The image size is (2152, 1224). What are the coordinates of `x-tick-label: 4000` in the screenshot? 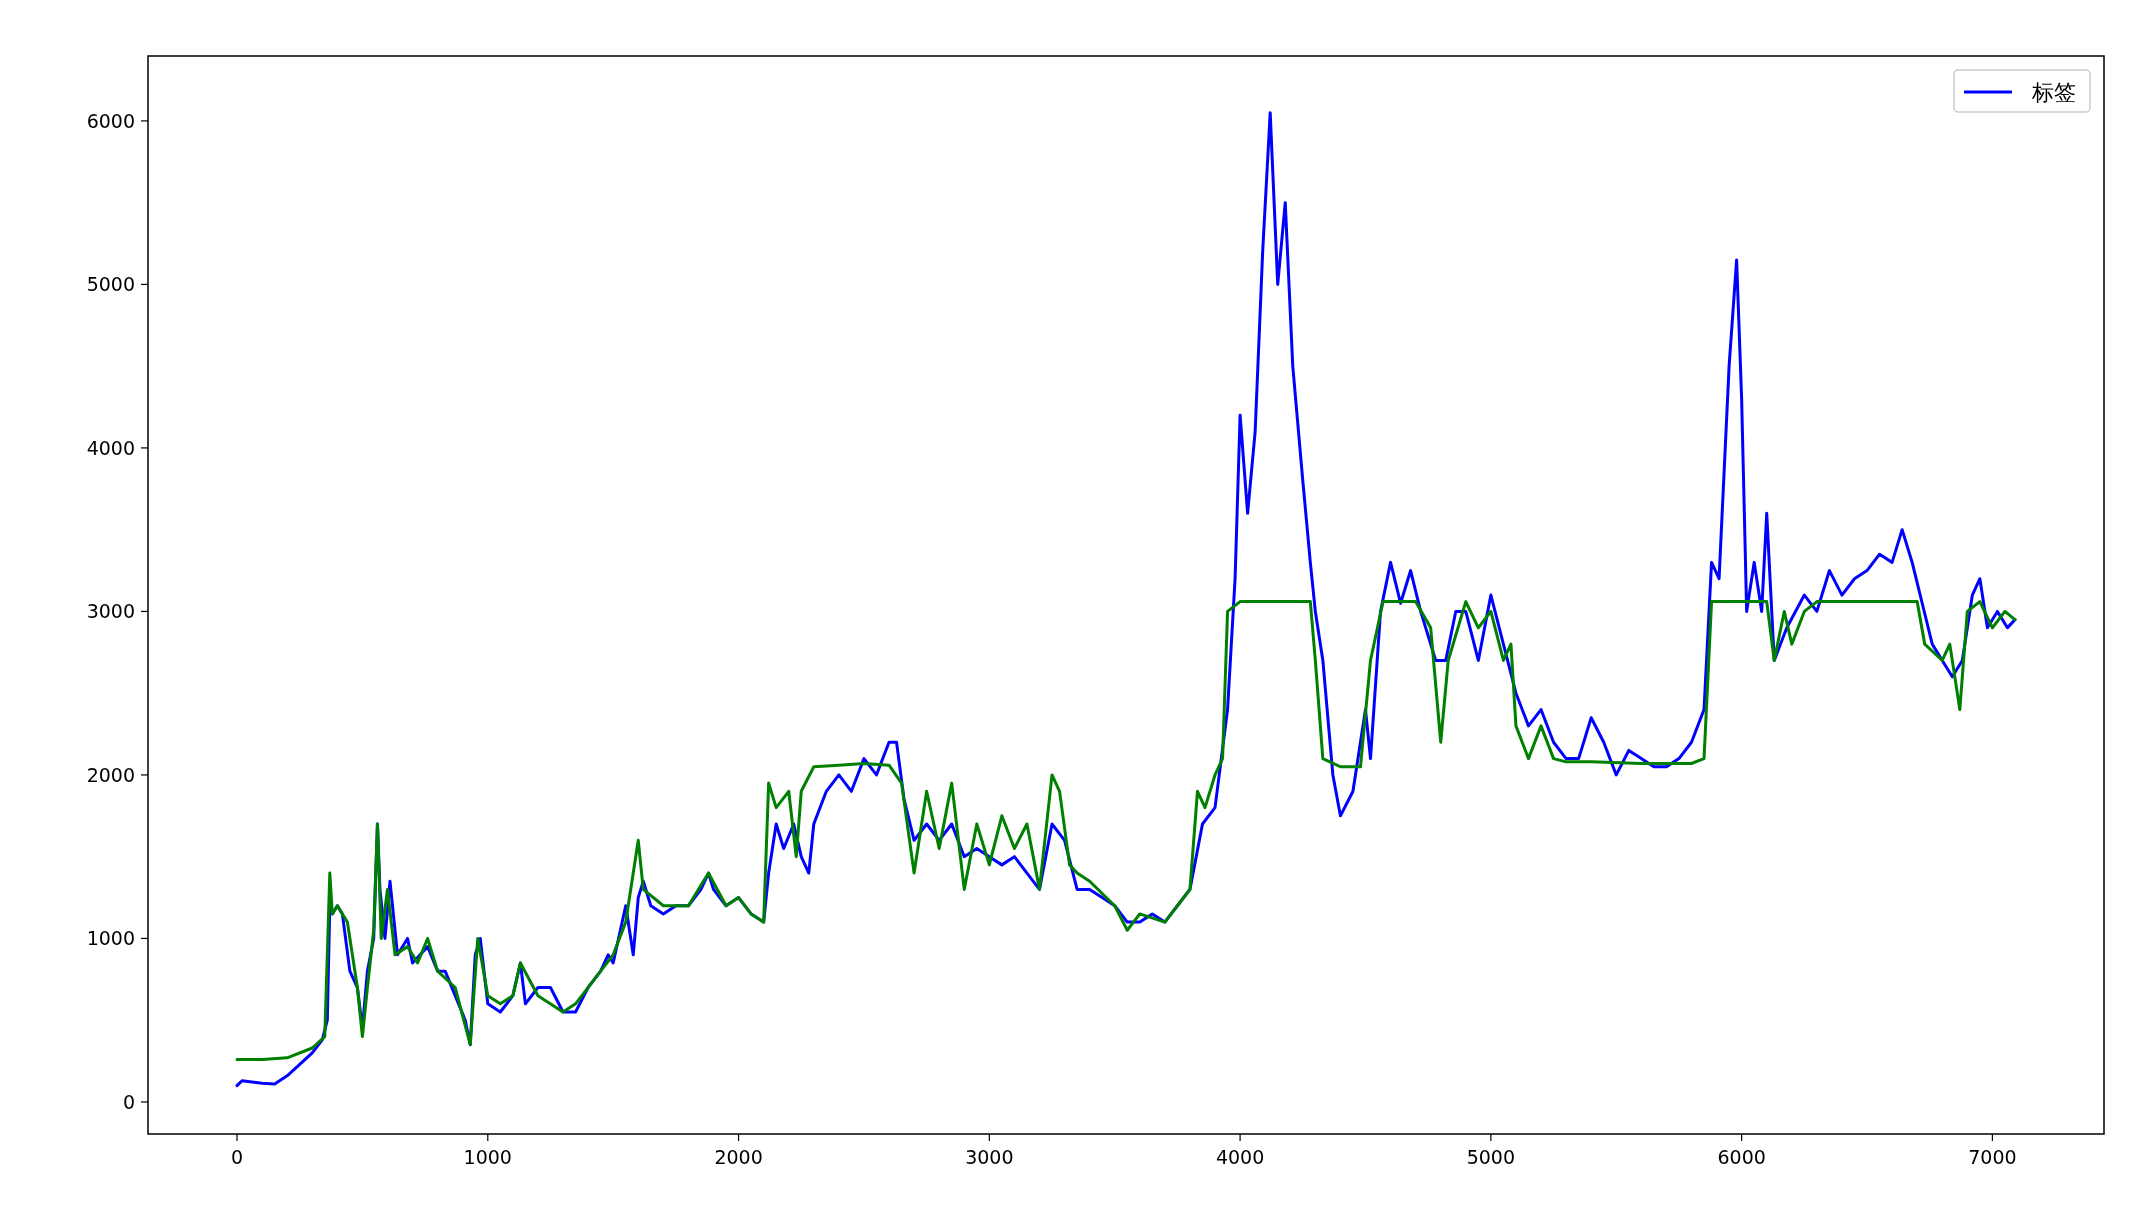 It's located at (1240, 1157).